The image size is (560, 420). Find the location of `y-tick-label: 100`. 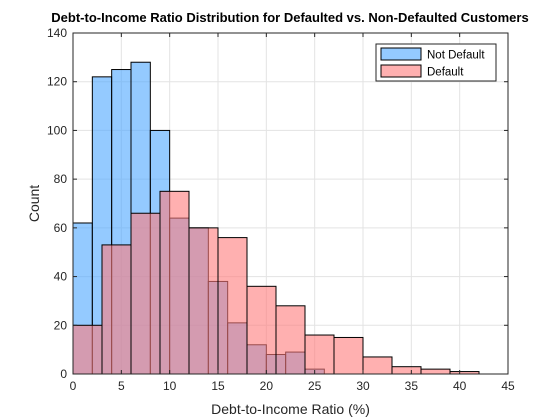

y-tick-label: 100 is located at coordinates (57, 130).